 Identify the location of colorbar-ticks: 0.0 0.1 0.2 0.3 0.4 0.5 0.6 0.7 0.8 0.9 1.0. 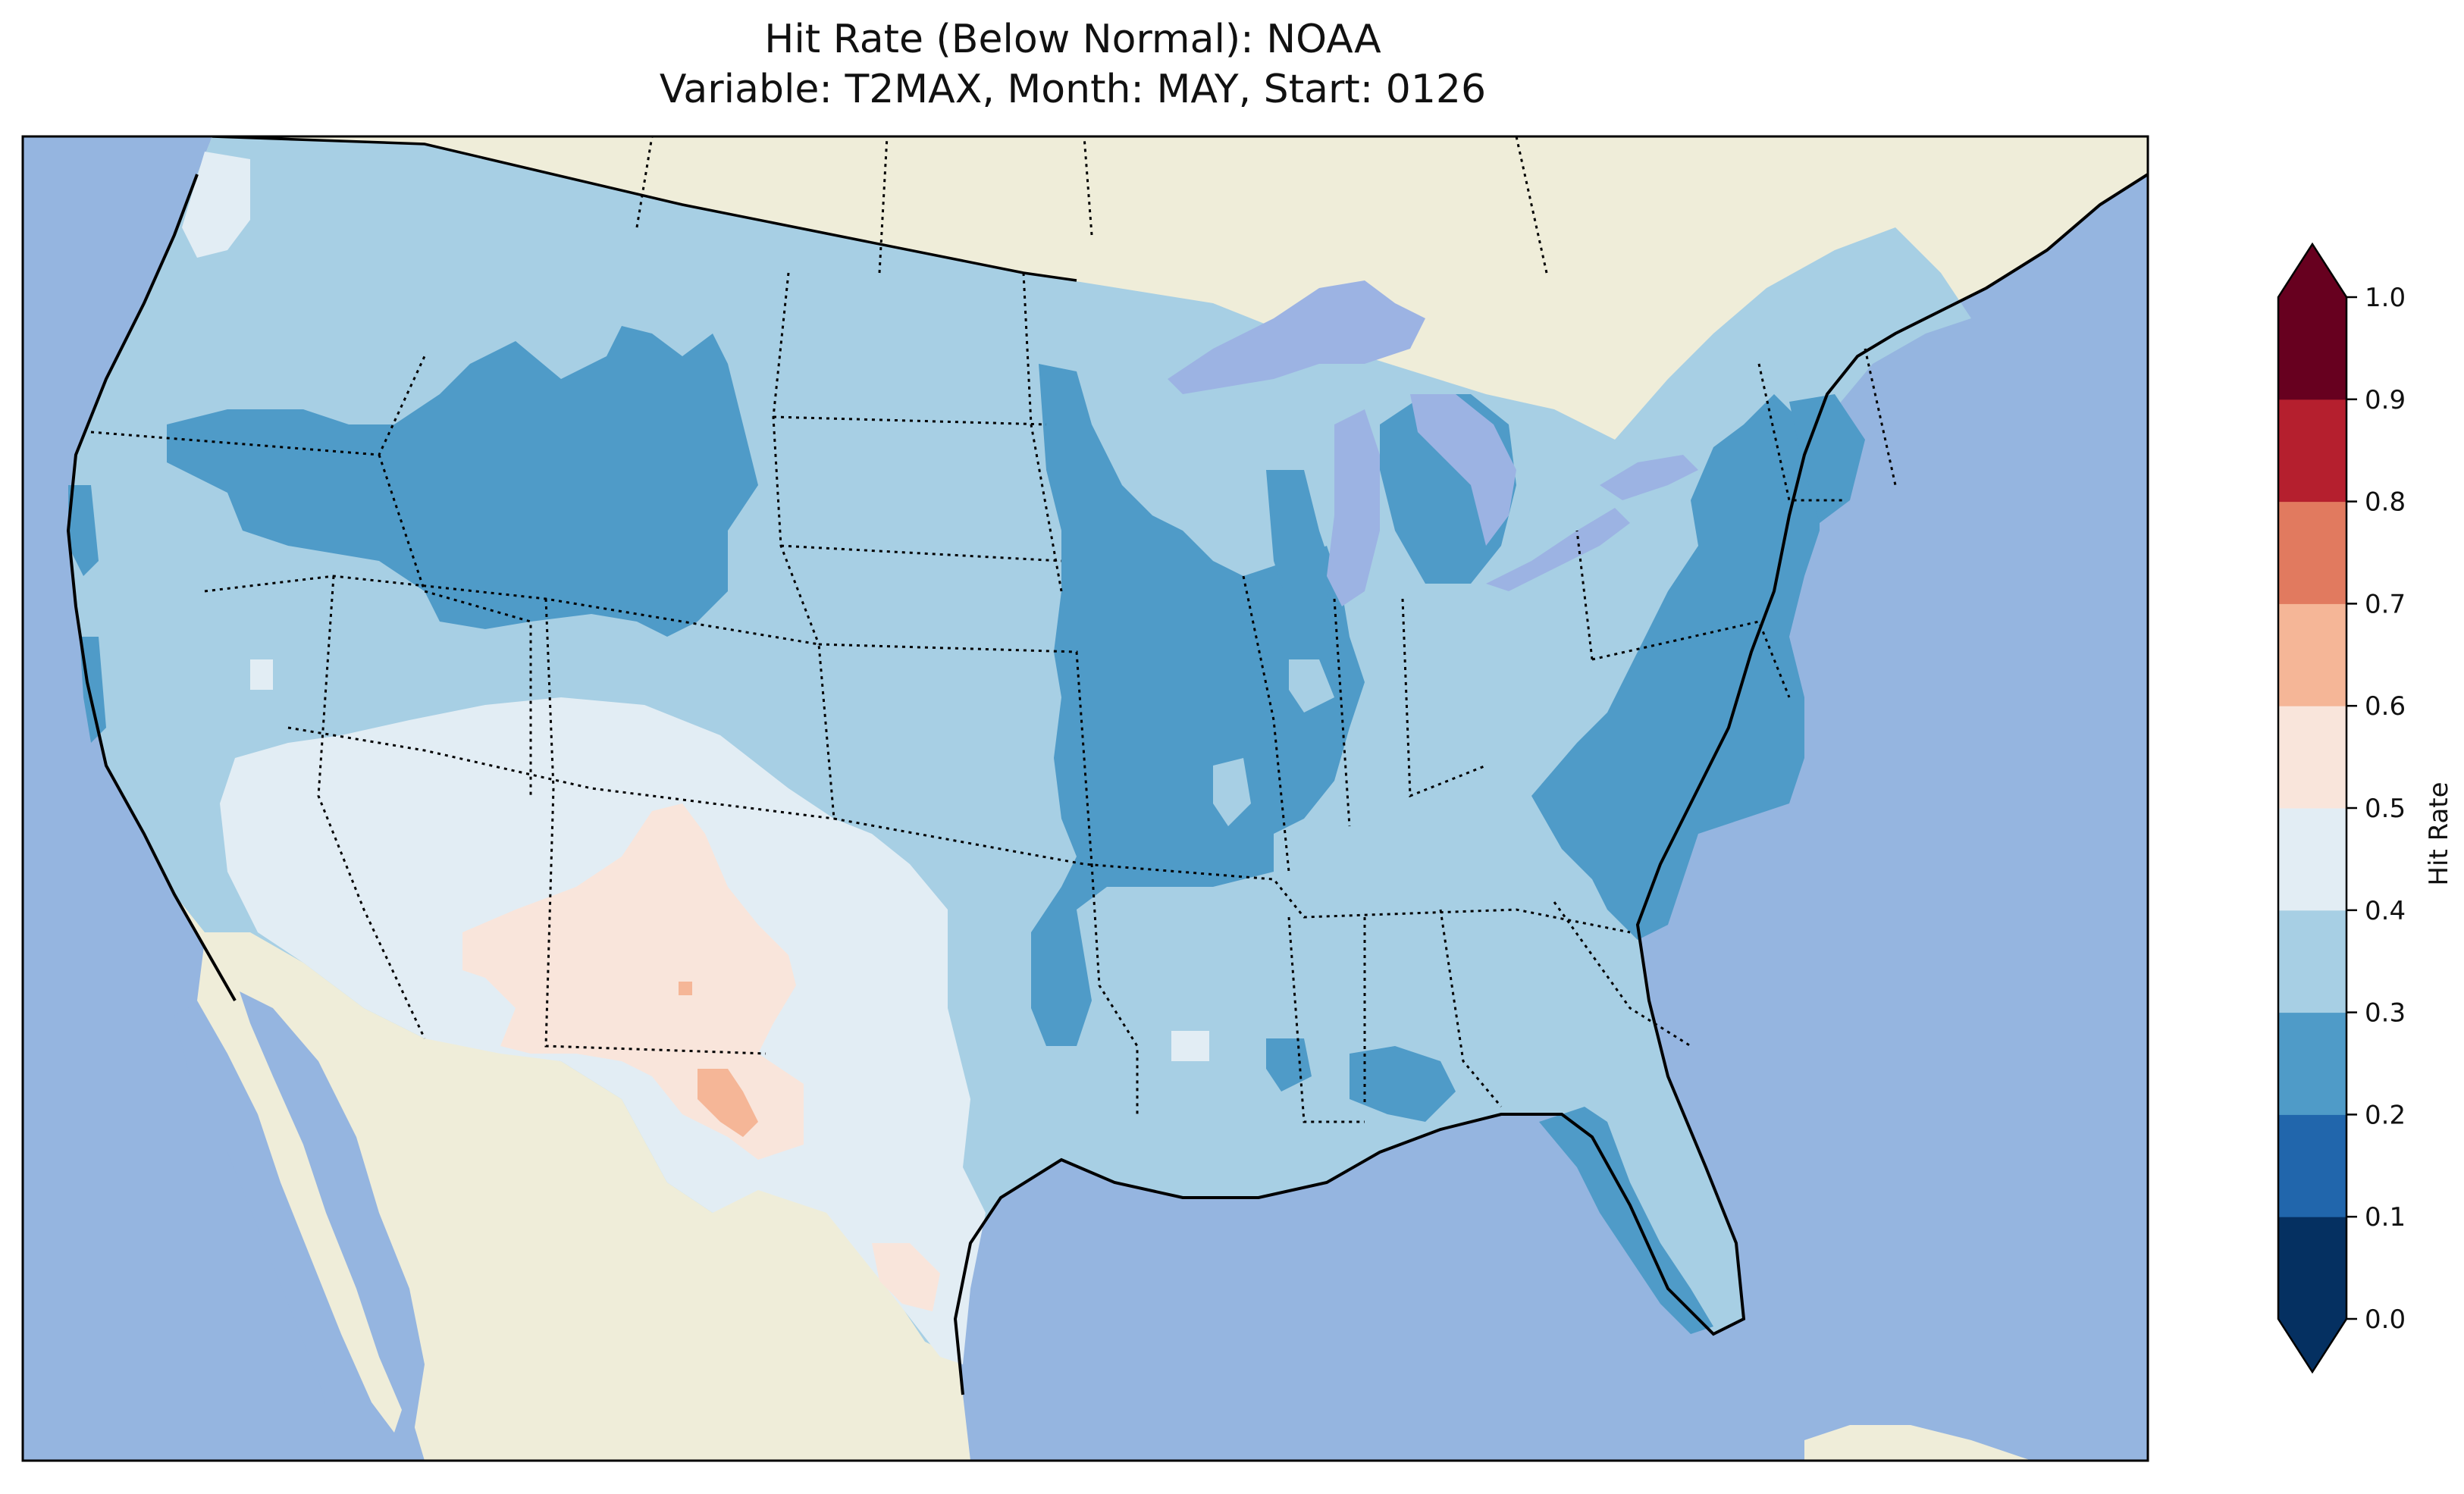
(2376, 809).